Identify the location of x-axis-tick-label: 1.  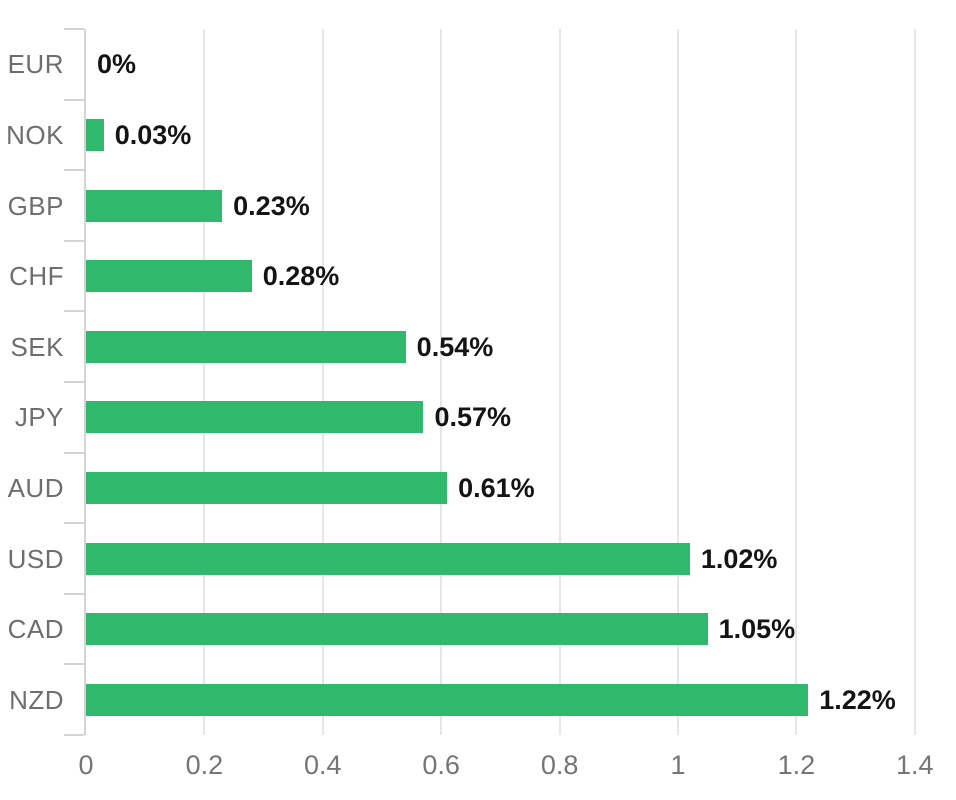
(678, 765).